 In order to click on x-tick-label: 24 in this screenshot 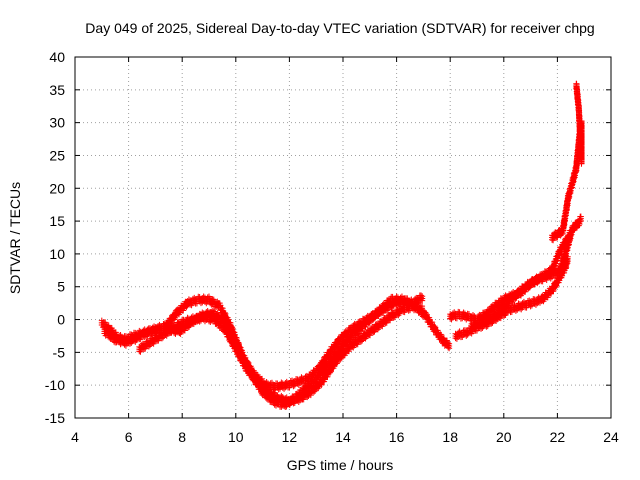, I will do `click(611, 437)`.